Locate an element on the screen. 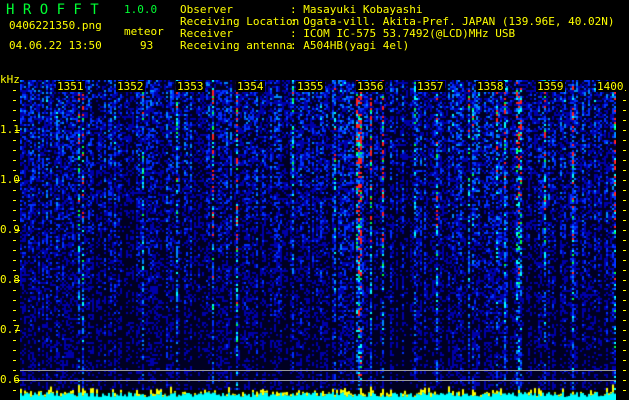  y-tick-label: 0.8 is located at coordinates (10, 279).